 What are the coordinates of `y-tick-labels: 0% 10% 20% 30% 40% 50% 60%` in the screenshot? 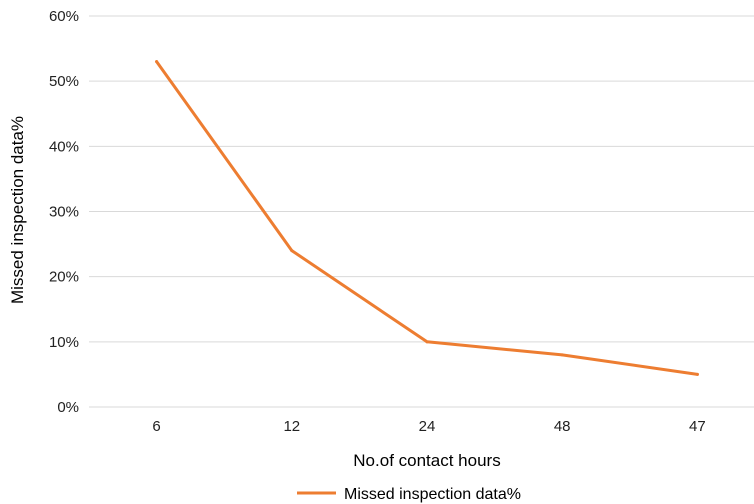 It's located at (64, 212).